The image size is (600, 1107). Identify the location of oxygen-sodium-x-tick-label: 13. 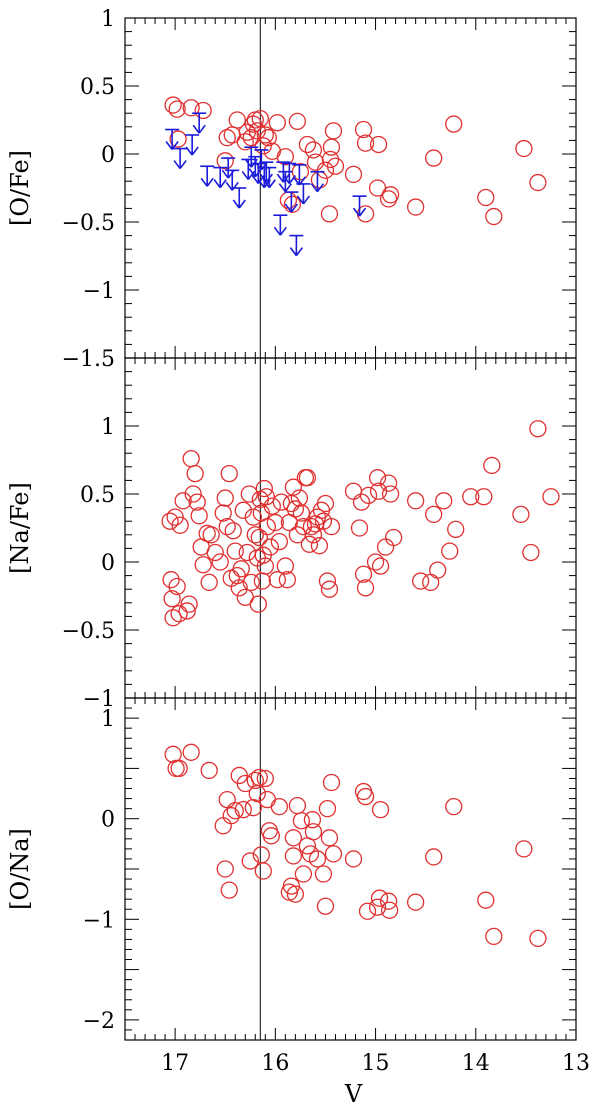
(576, 1063).